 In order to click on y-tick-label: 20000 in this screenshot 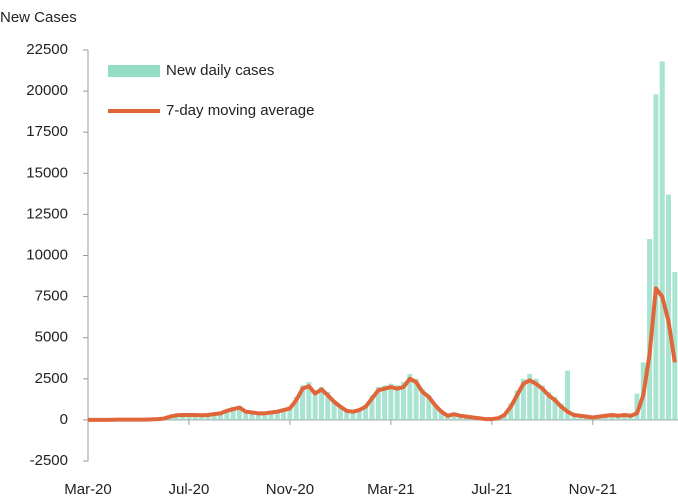, I will do `click(47, 90)`.